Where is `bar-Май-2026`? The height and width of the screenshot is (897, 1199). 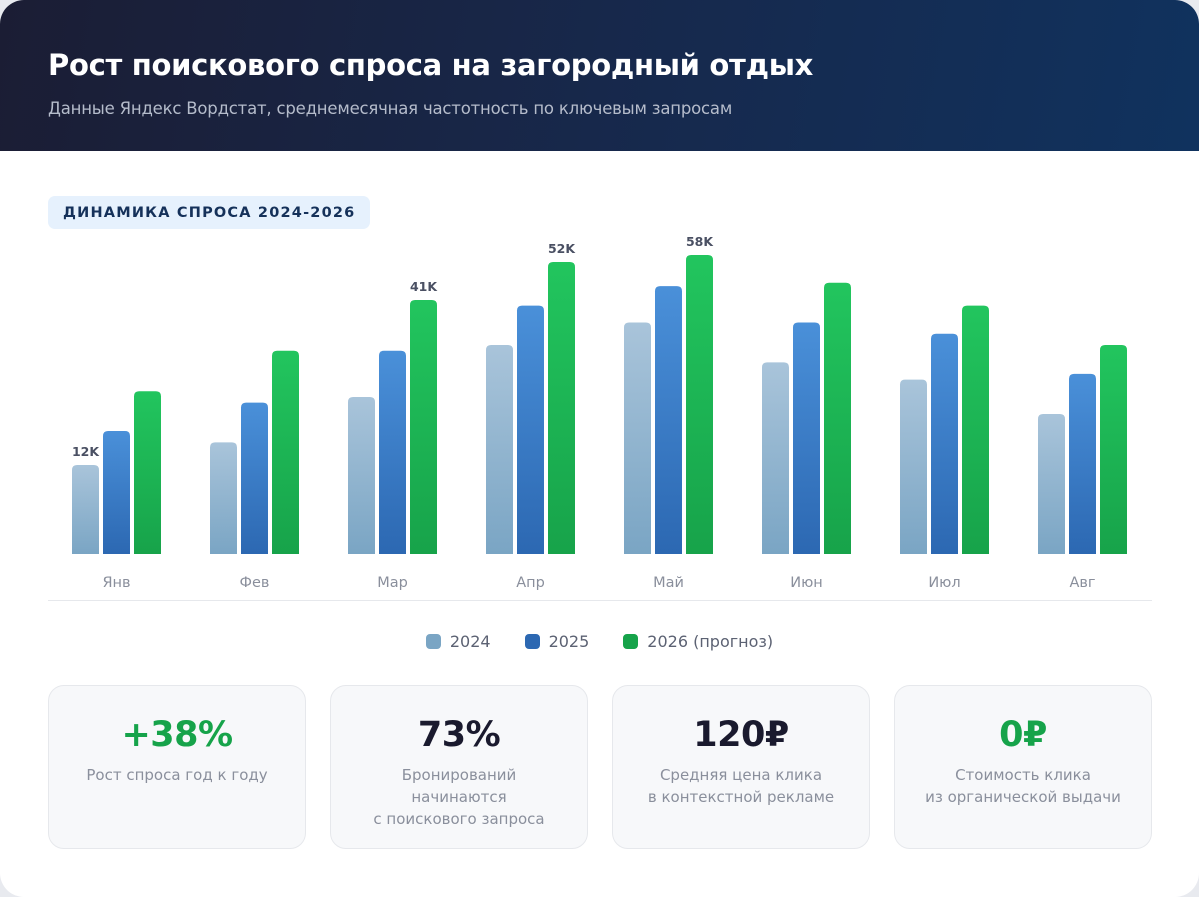
bar-Май-2026 is located at coordinates (699, 404).